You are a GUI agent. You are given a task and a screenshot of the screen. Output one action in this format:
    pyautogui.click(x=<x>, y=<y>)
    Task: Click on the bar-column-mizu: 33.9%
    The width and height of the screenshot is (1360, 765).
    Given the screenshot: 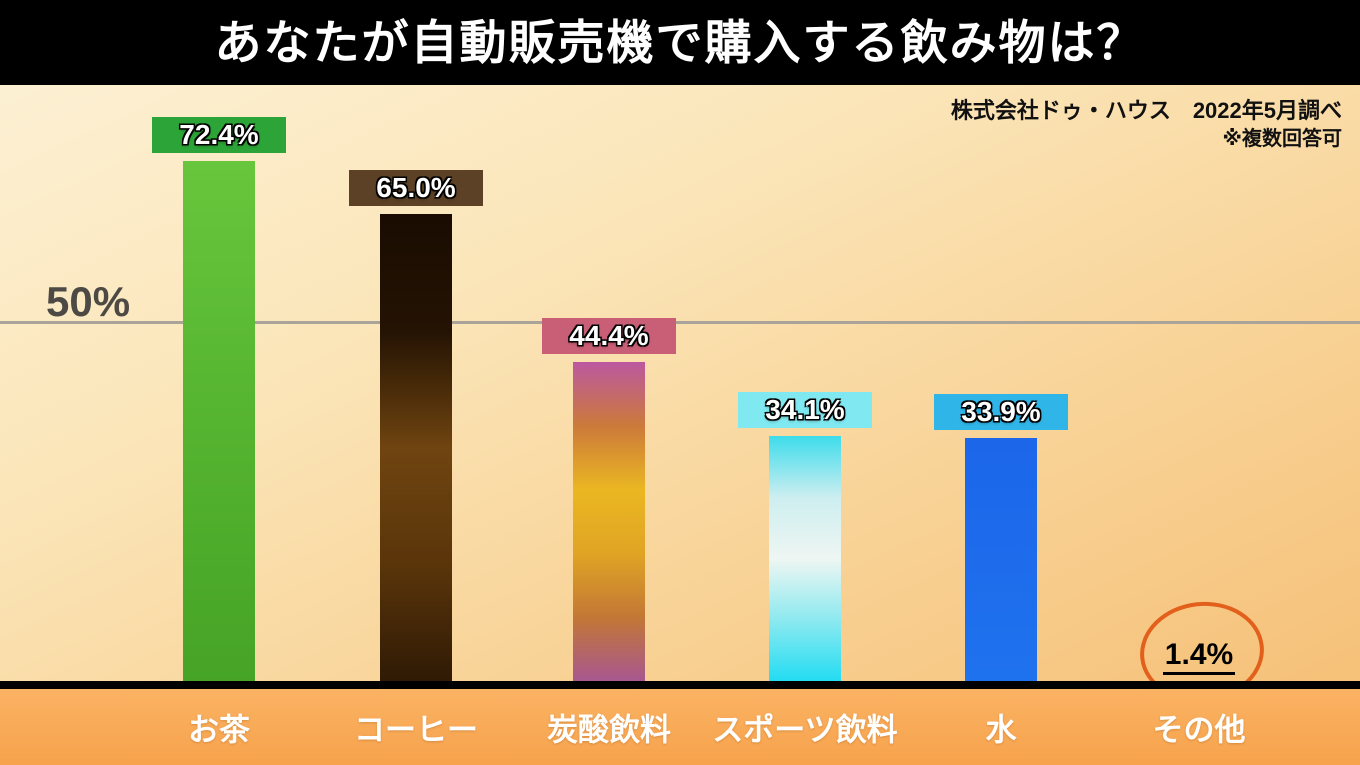 What is the action you would take?
    pyautogui.click(x=1001, y=341)
    